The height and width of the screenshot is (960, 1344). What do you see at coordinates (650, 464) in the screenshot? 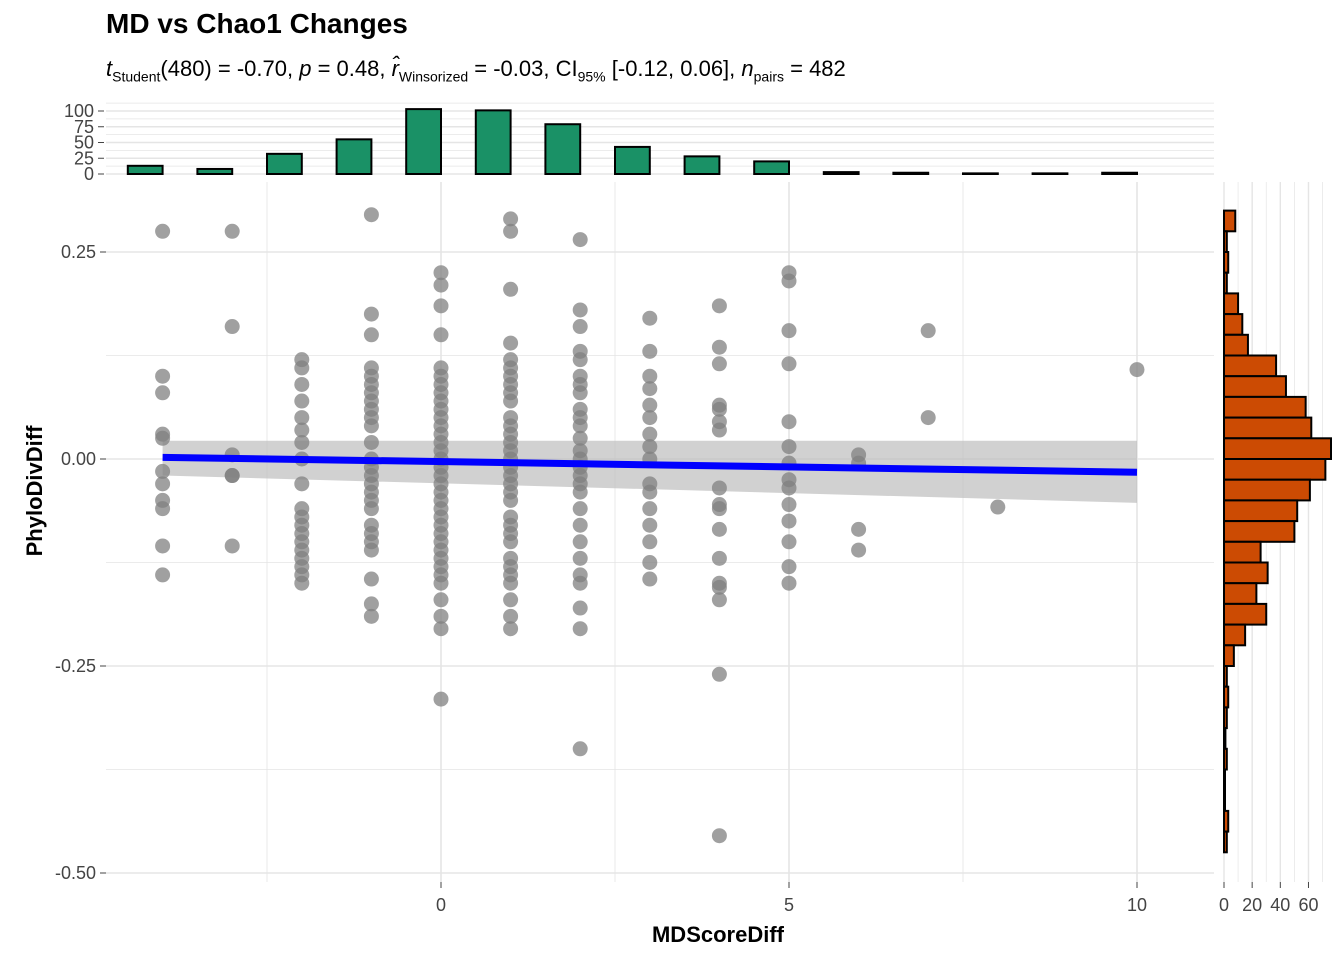
I see `regression-line-path` at bounding box center [650, 464].